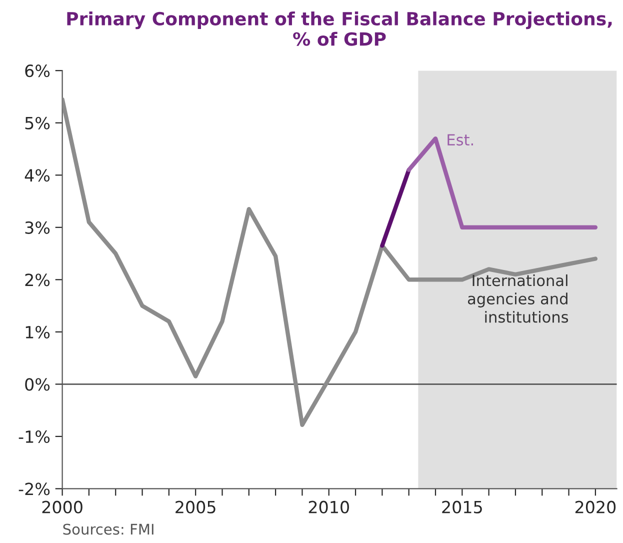 Image resolution: width=623 pixels, height=543 pixels. Describe the element at coordinates (37, 71) in the screenshot. I see `y-tick-label: 6%` at that location.